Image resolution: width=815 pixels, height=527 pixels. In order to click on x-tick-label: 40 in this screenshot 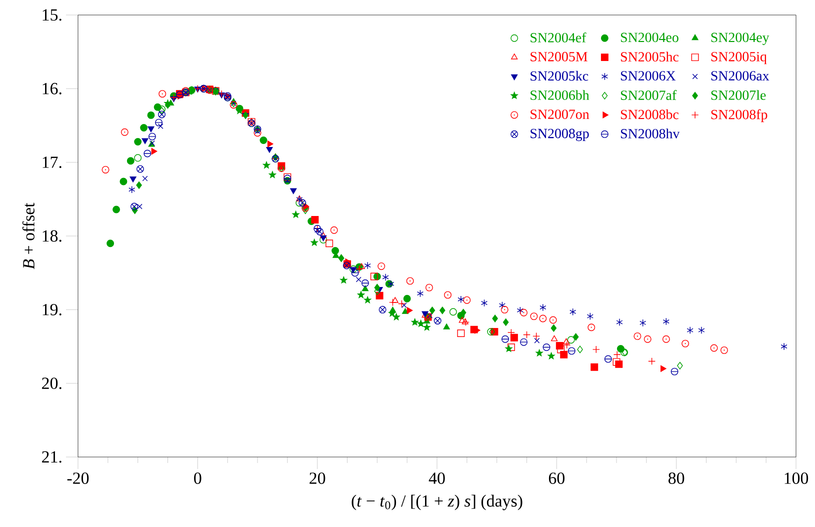, I will do `click(436, 478)`.